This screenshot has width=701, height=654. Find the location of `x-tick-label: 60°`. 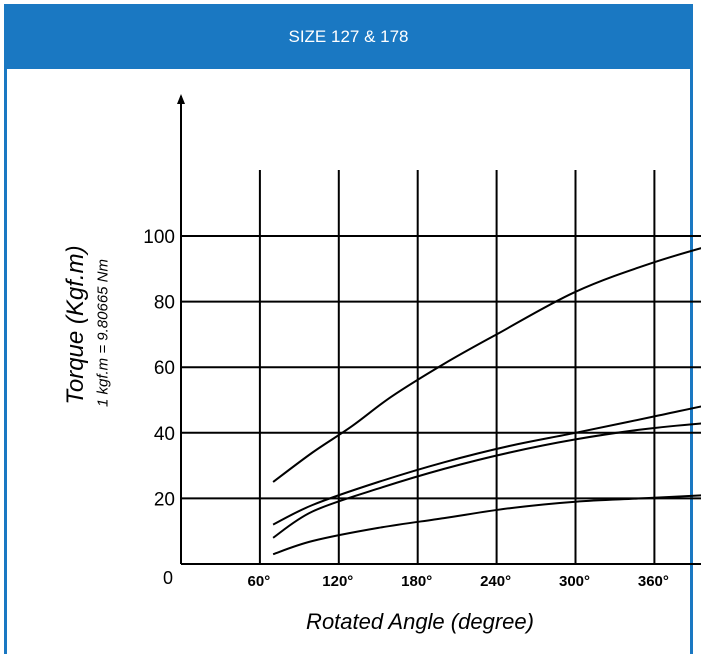

x-tick-label: 60° is located at coordinates (259, 581).